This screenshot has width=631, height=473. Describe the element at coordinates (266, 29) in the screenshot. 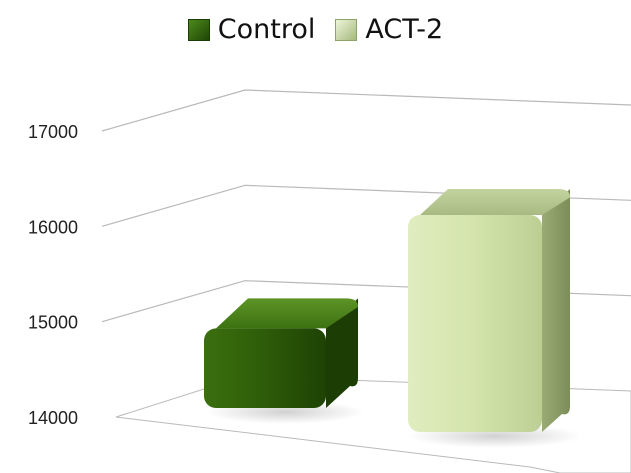

I see `legend-label-control: Control` at that location.